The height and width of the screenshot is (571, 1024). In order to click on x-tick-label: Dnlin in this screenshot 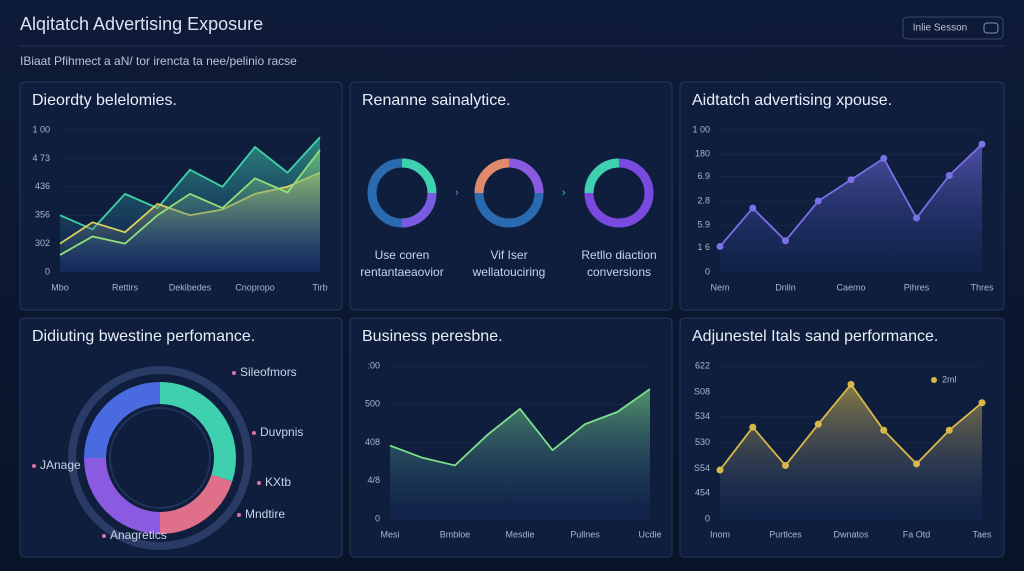, I will do `click(785, 287)`.